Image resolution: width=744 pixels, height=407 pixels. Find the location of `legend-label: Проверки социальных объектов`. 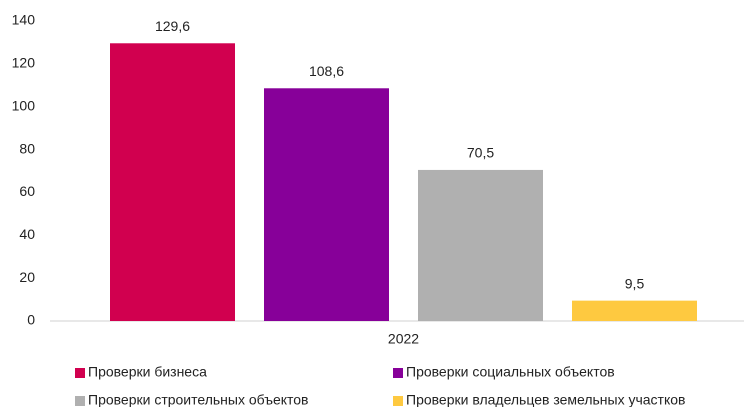

legend-label: Проверки социальных объектов is located at coordinates (510, 372).